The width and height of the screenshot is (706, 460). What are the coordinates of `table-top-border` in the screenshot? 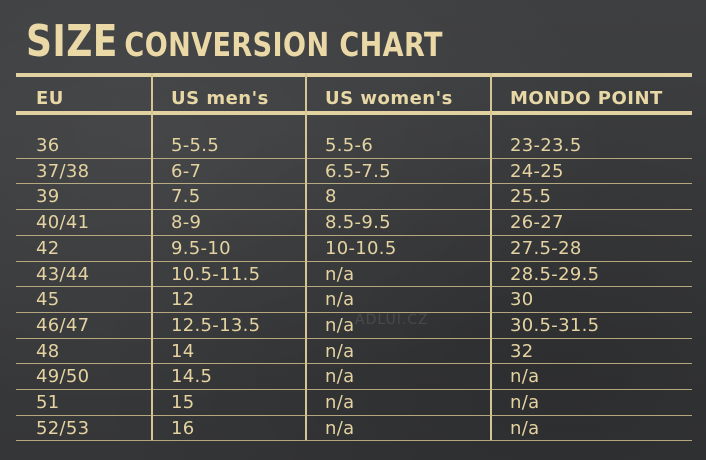 It's located at (354, 75).